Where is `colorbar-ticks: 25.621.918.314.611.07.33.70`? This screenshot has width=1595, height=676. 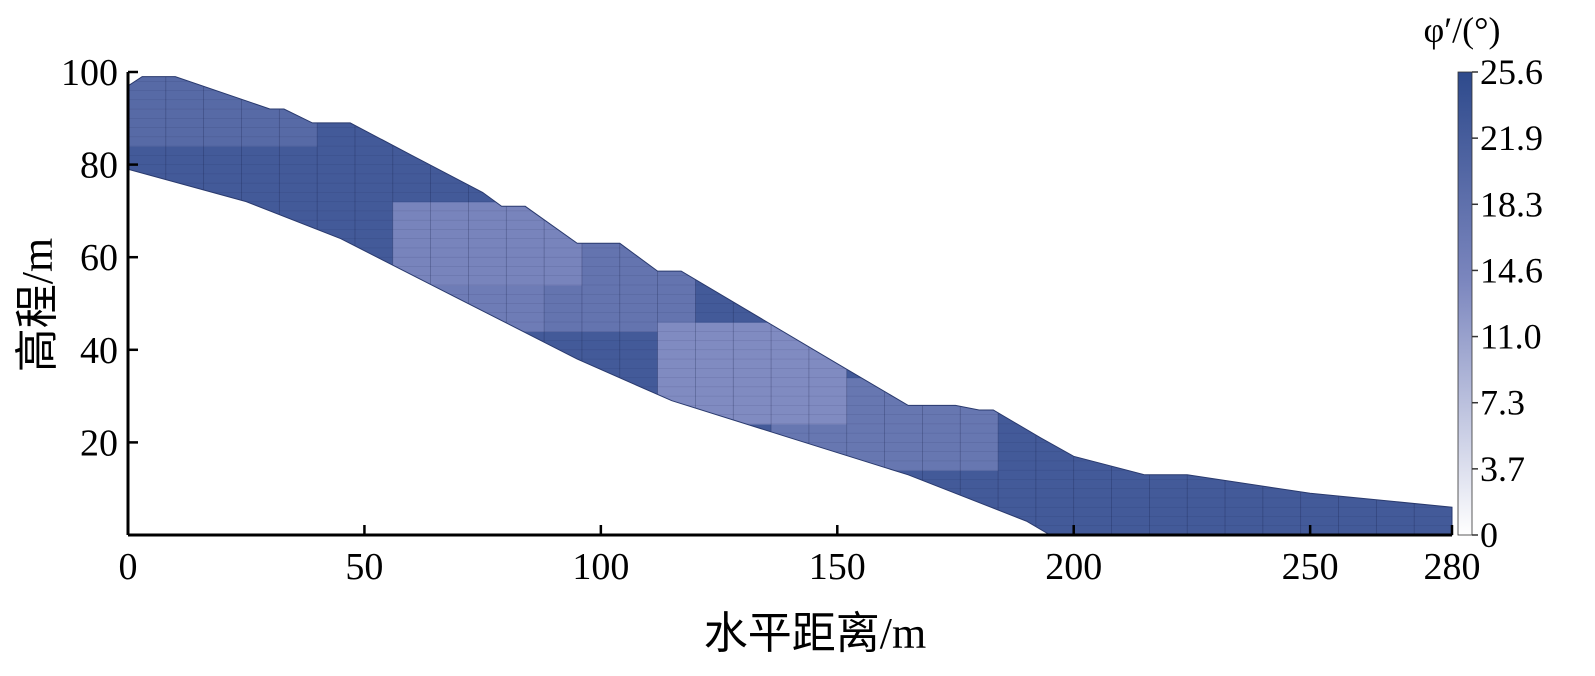
colorbar-ticks: 25.621.918.314.611.07.33.70 is located at coordinates (1507, 303).